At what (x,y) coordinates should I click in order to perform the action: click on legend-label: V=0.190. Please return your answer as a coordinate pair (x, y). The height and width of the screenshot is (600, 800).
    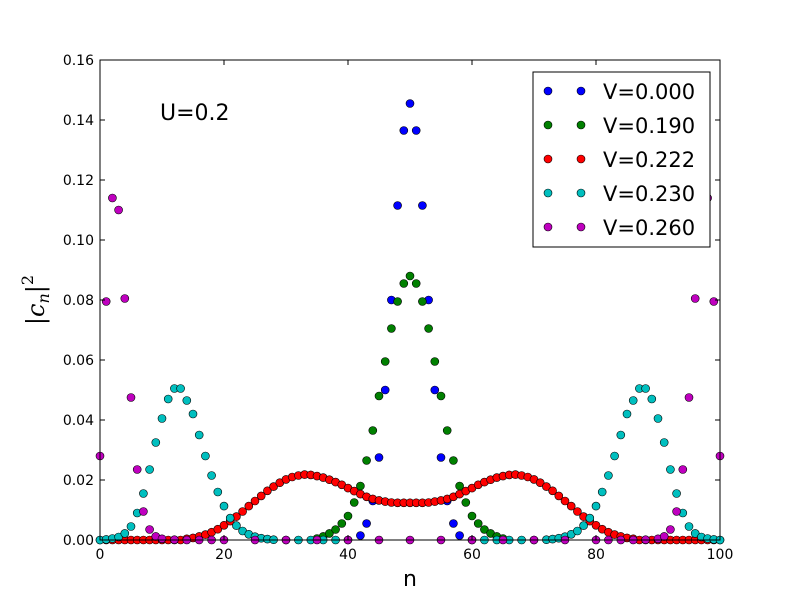
    Looking at the image, I should click on (649, 126).